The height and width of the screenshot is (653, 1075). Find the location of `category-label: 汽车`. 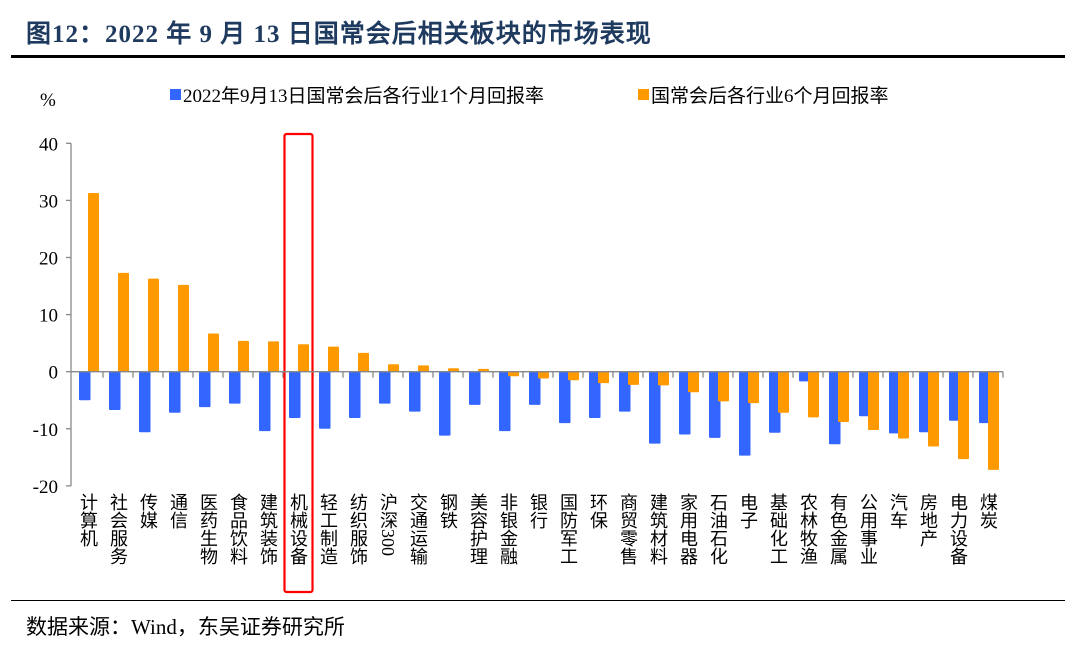

category-label: 汽车 is located at coordinates (898, 511).